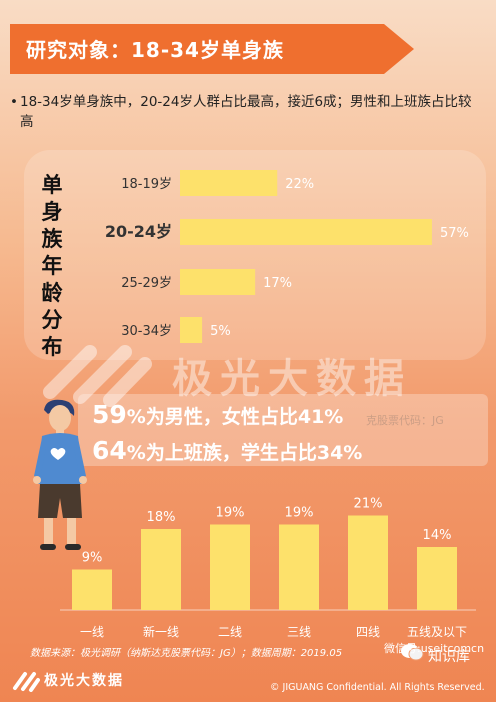 This screenshot has height=702, width=496. I want to click on age-category-label: 18-19岁, so click(146, 184).